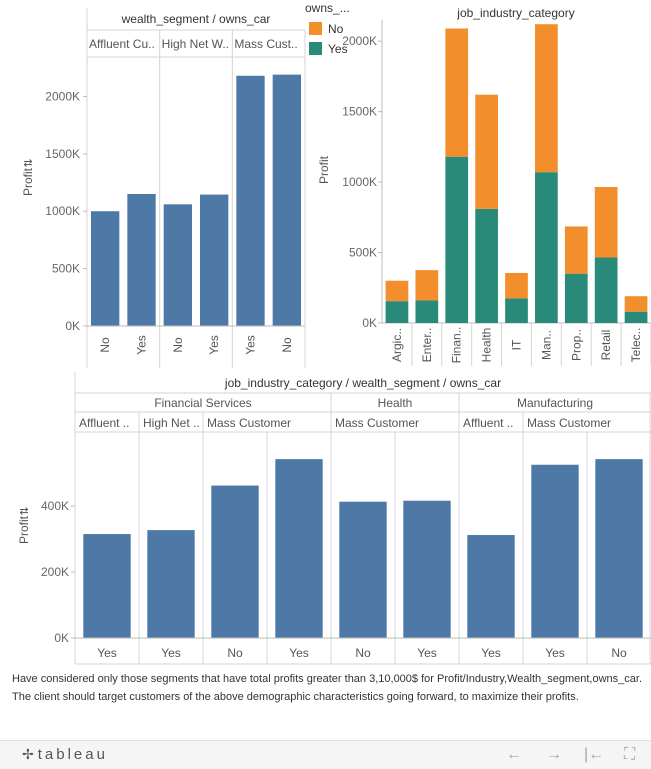 Image resolution: width=651 pixels, height=769 pixels. I want to click on fullscreen-icon: ⛶, so click(630, 754).